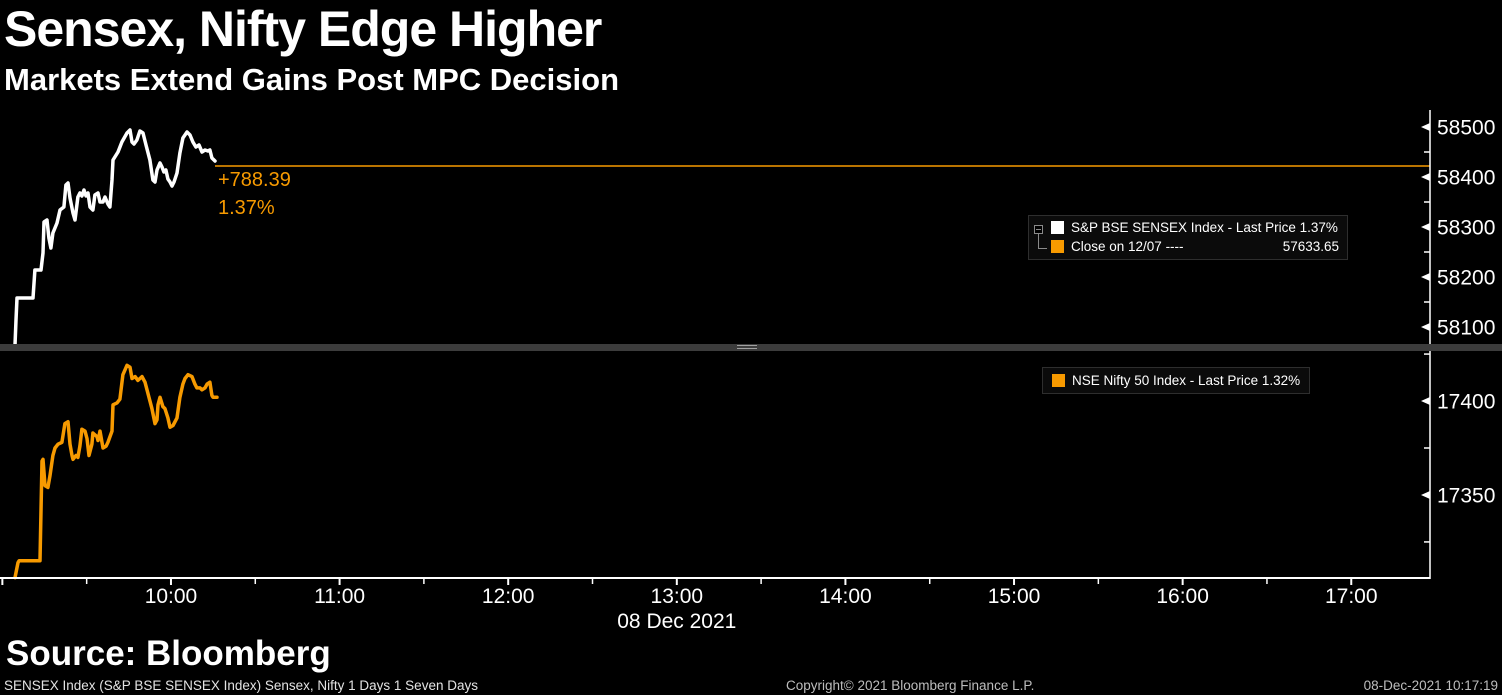  I want to click on legend-row-sensex-close: Close on 12/07 ---- 57633.65, so click(1195, 246).